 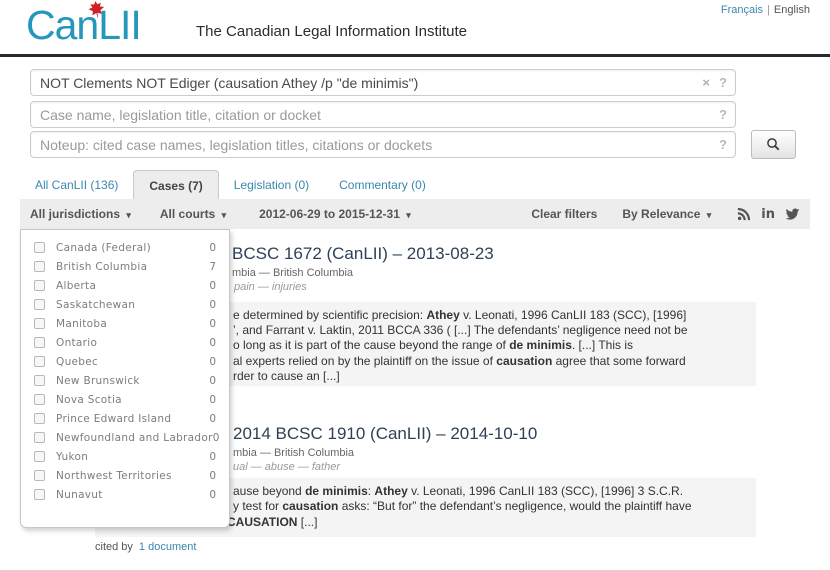 I want to click on jurisdictions-filter-button: All jurisdictions ▾, so click(x=80, y=214).